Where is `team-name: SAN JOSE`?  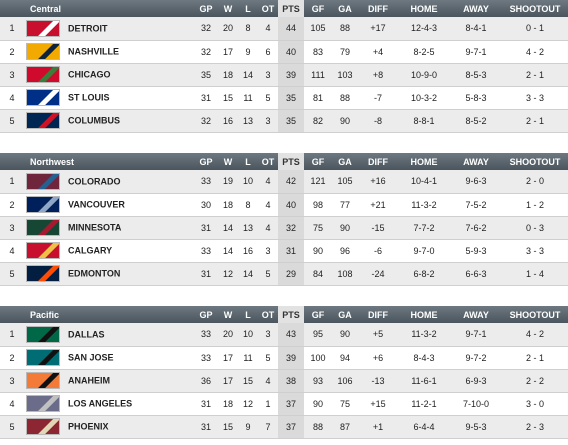 team-name: SAN JOSE is located at coordinates (91, 357).